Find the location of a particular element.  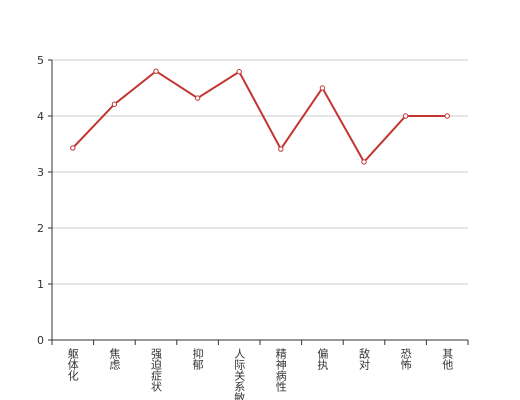

x-tick-label: 精神病性 is located at coordinates (280, 370).